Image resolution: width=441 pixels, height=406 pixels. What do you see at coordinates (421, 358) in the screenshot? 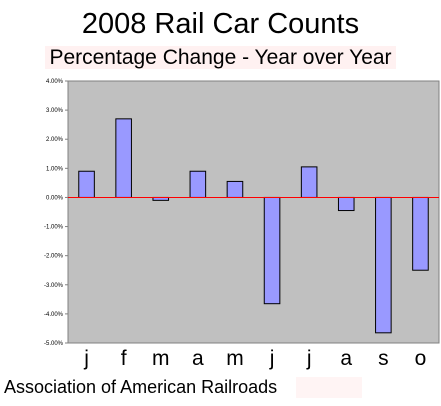
I see `x-tick-label: o` at bounding box center [421, 358].